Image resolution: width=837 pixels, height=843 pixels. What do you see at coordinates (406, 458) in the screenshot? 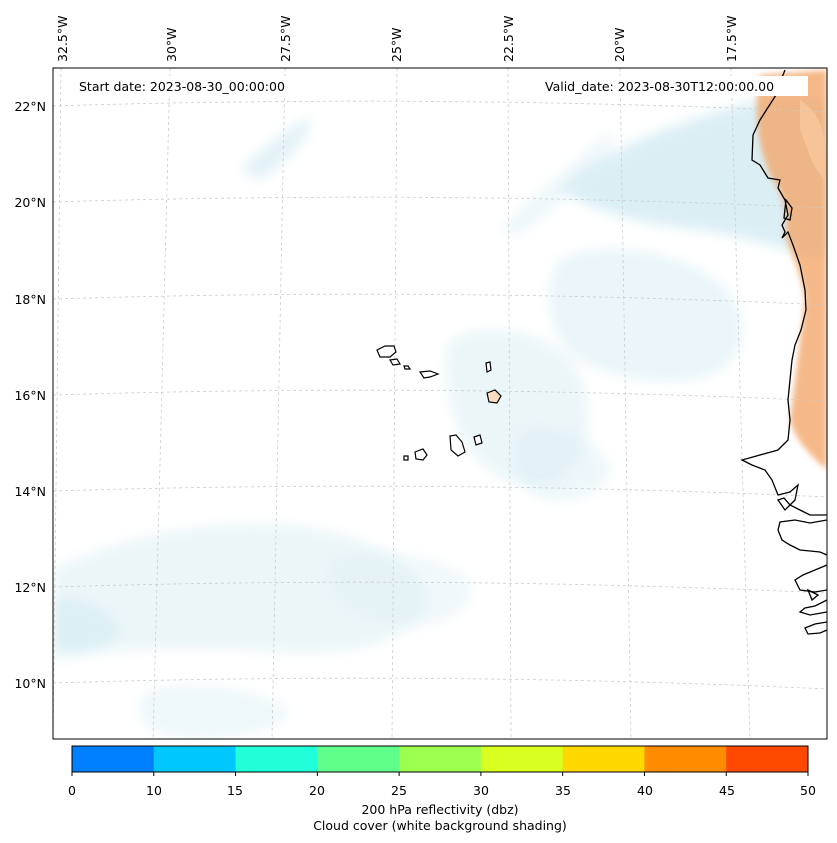
I see `island-brava` at bounding box center [406, 458].